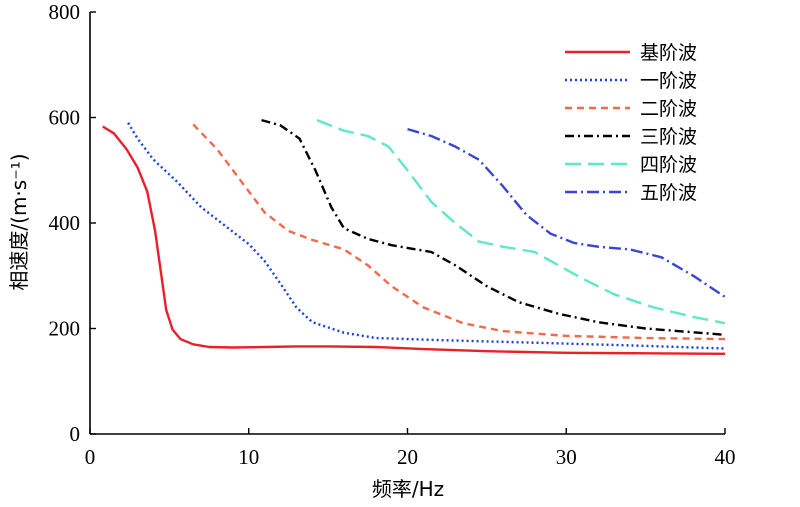  I want to click on x-axis-title: 频率/Hz, so click(408, 489).